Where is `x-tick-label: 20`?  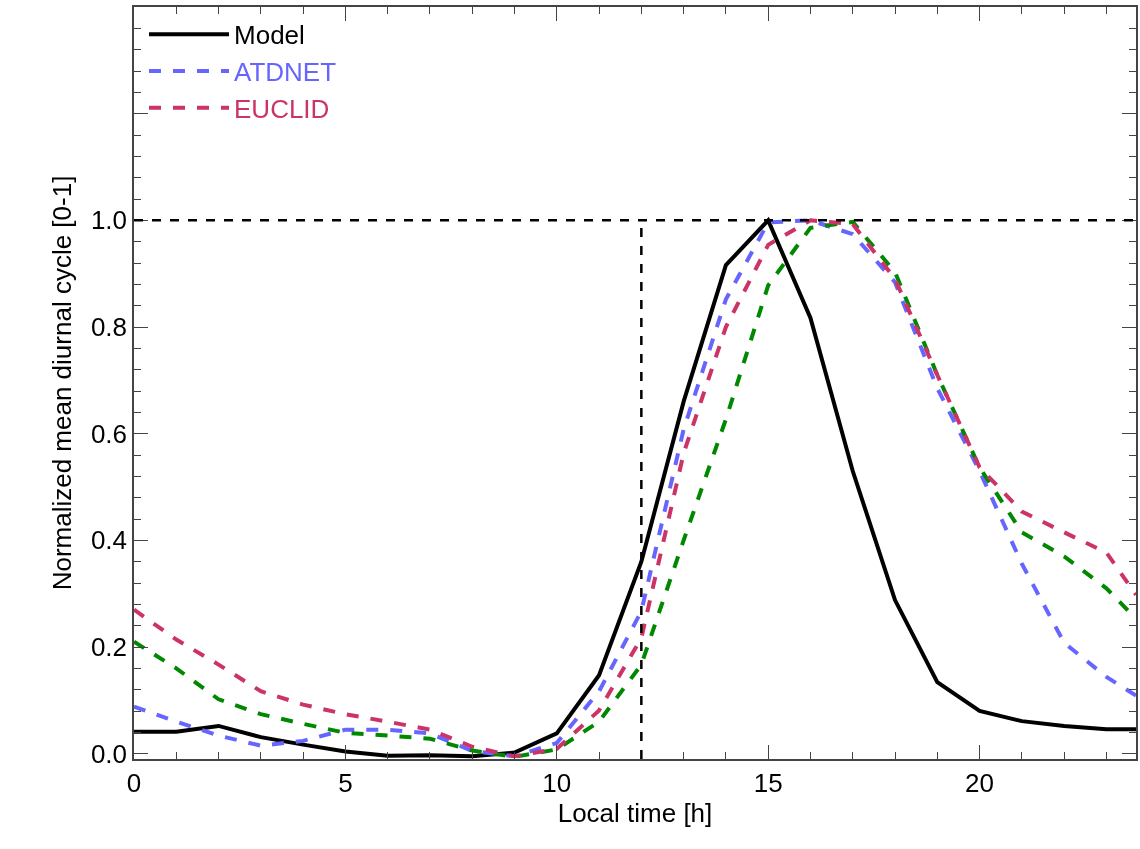 x-tick-label: 20 is located at coordinates (980, 782).